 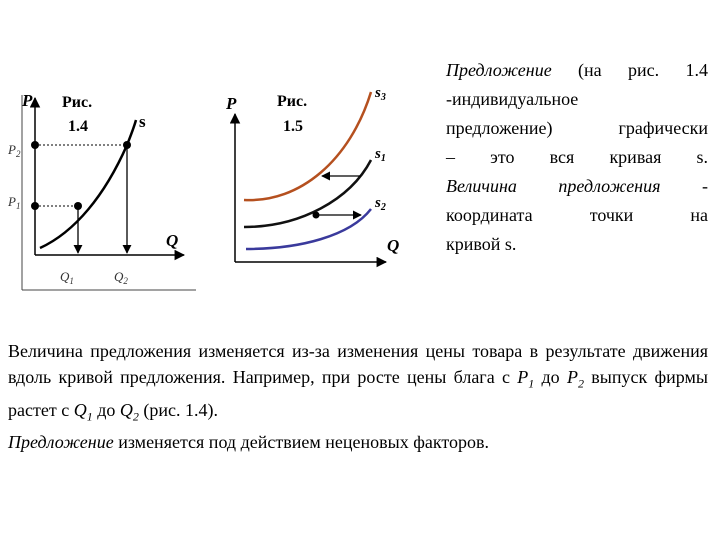 I want to click on explanation-term: Предложение, so click(x=61, y=442).